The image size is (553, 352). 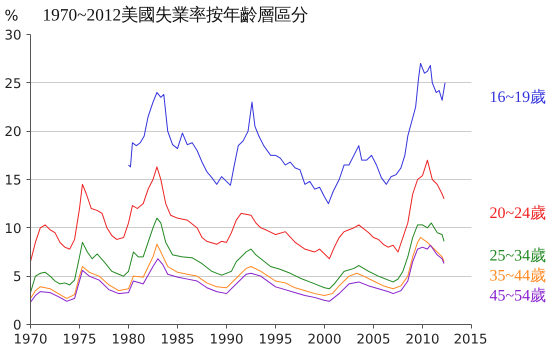 I want to click on x-tick-label: 1970, so click(x=31, y=340).